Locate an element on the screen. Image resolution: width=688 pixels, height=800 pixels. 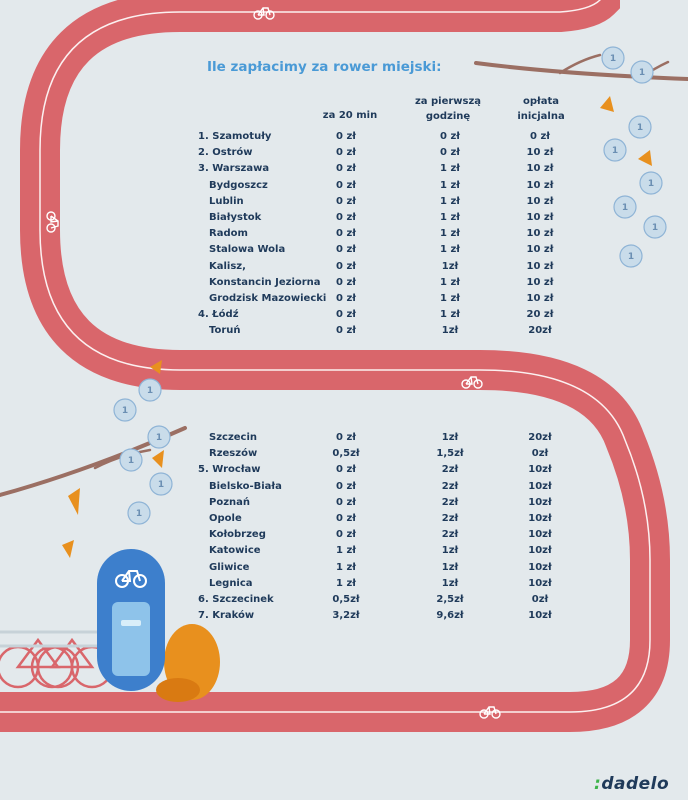
city-name: Toruń is located at coordinates (225, 331).